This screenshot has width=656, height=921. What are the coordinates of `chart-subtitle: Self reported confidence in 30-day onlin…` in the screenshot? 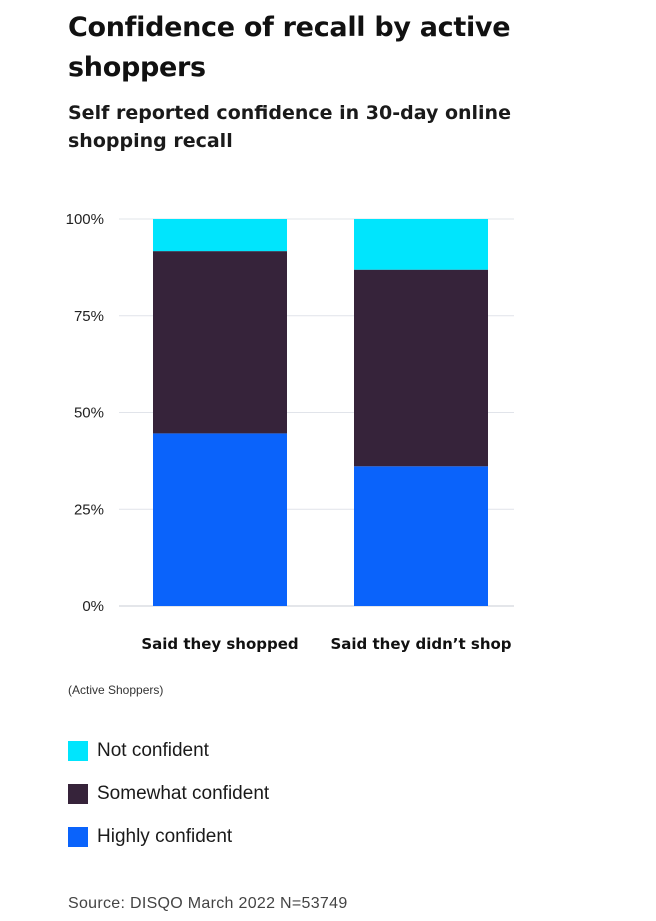 It's located at (289, 127).